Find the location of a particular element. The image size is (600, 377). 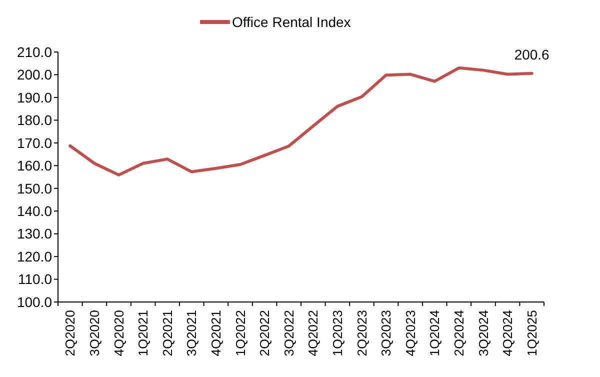

x-tick-label: 1Q2022 is located at coordinates (240, 333).